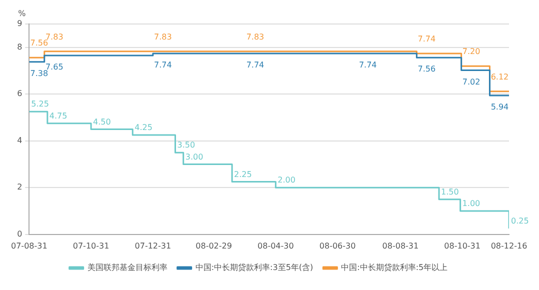  I want to click on y-tick-label: 6, so click(19, 93).